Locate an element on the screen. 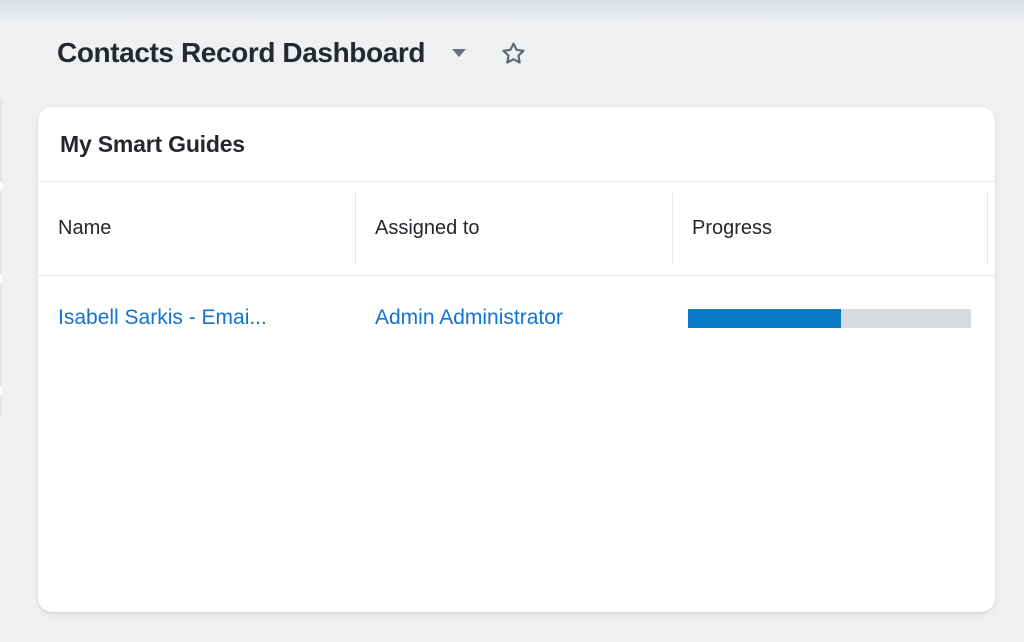 This screenshot has width=1024, height=642. chevron-down-icon is located at coordinates (459, 53).